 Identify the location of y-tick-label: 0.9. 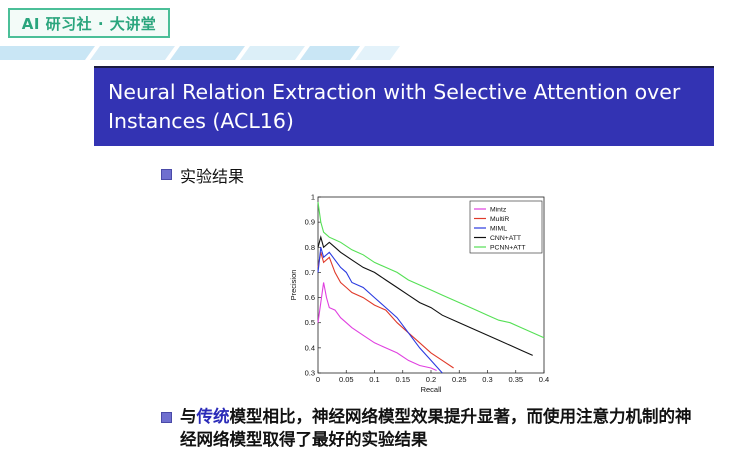
(310, 222).